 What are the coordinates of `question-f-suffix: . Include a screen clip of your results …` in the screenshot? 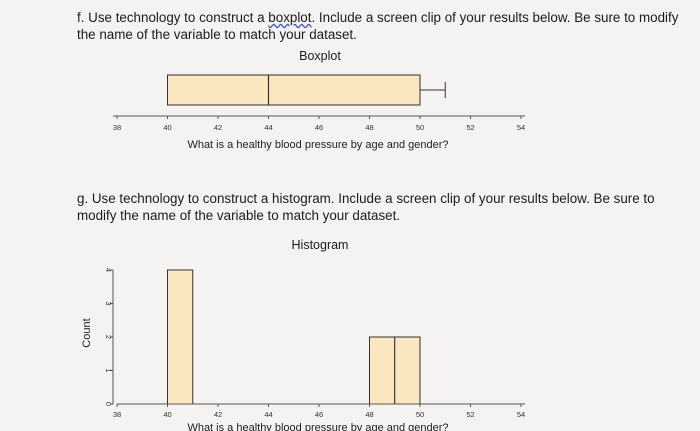 It's located at (495, 17).